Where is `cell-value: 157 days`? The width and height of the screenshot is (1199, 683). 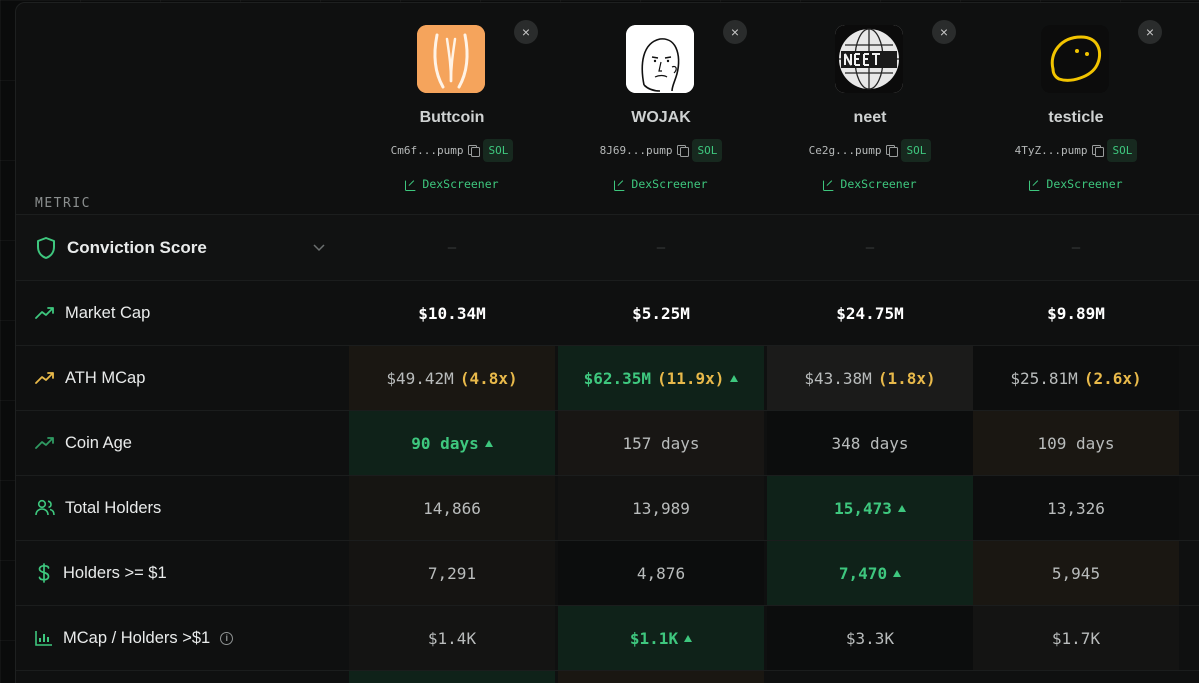
cell-value: 157 days is located at coordinates (661, 443).